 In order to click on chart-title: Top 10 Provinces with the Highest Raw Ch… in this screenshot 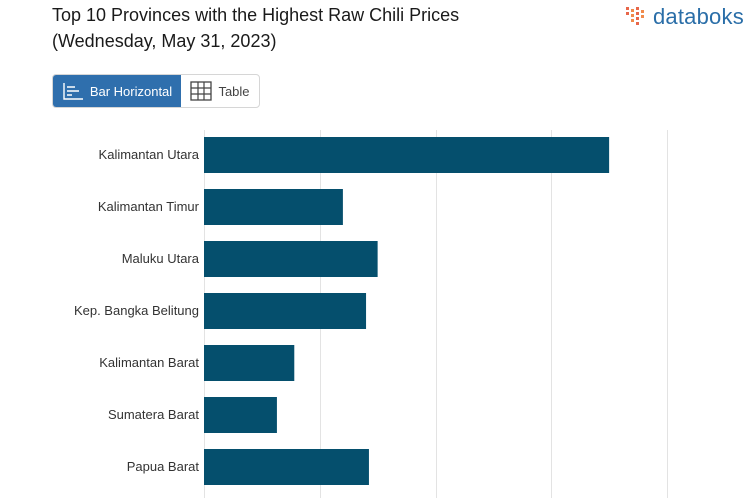, I will do `click(312, 28)`.